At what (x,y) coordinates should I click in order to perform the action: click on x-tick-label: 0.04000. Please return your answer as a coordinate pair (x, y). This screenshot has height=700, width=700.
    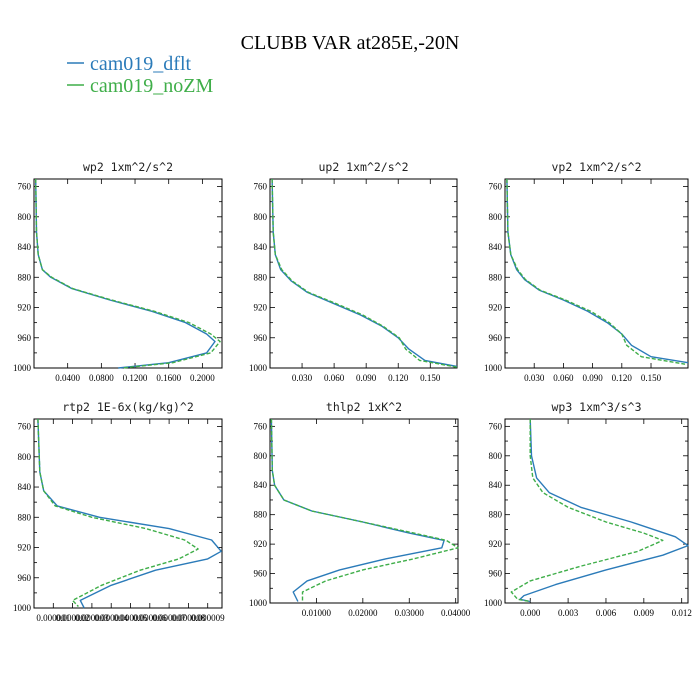
    Looking at the image, I should click on (456, 613).